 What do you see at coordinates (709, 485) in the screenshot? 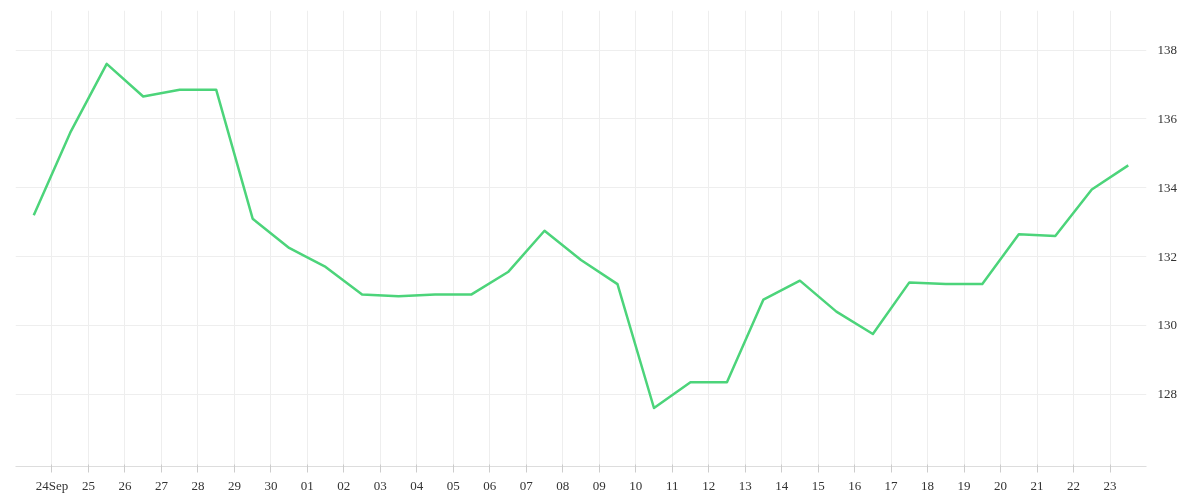
I see `x-tick-label: 12` at bounding box center [709, 485].